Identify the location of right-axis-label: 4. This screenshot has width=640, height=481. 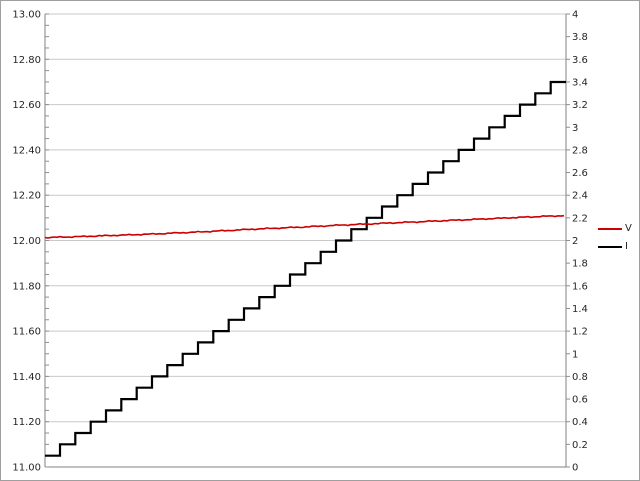
(575, 15).